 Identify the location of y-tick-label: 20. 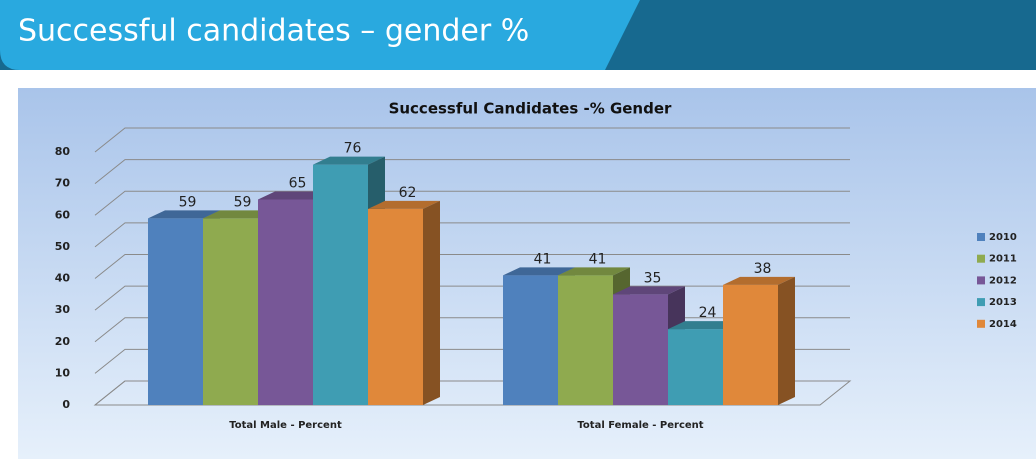
(63, 341).